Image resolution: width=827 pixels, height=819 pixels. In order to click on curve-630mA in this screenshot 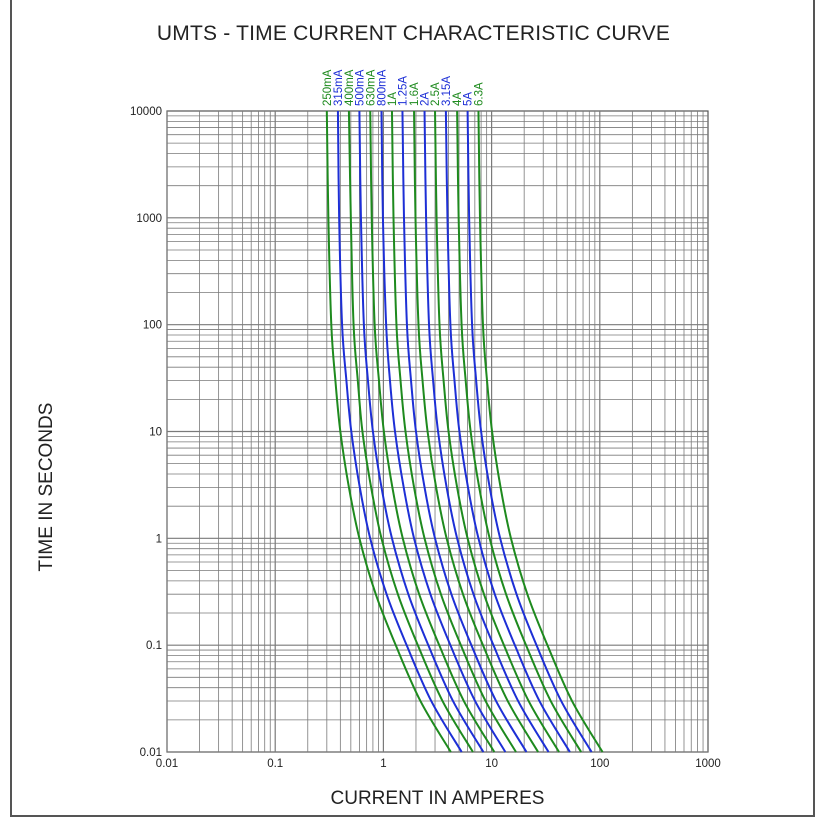, I will do `click(432, 431)`.